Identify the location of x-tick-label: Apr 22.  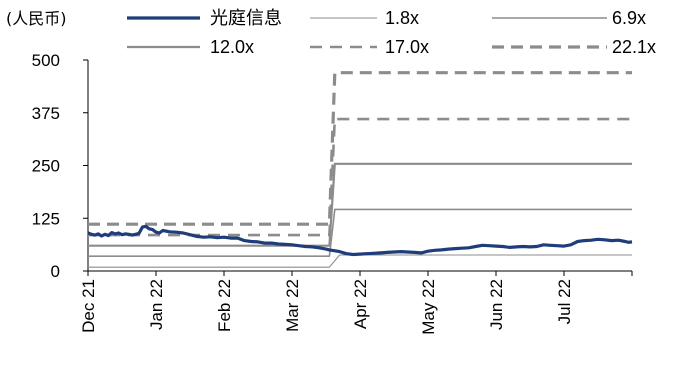
(360, 304).